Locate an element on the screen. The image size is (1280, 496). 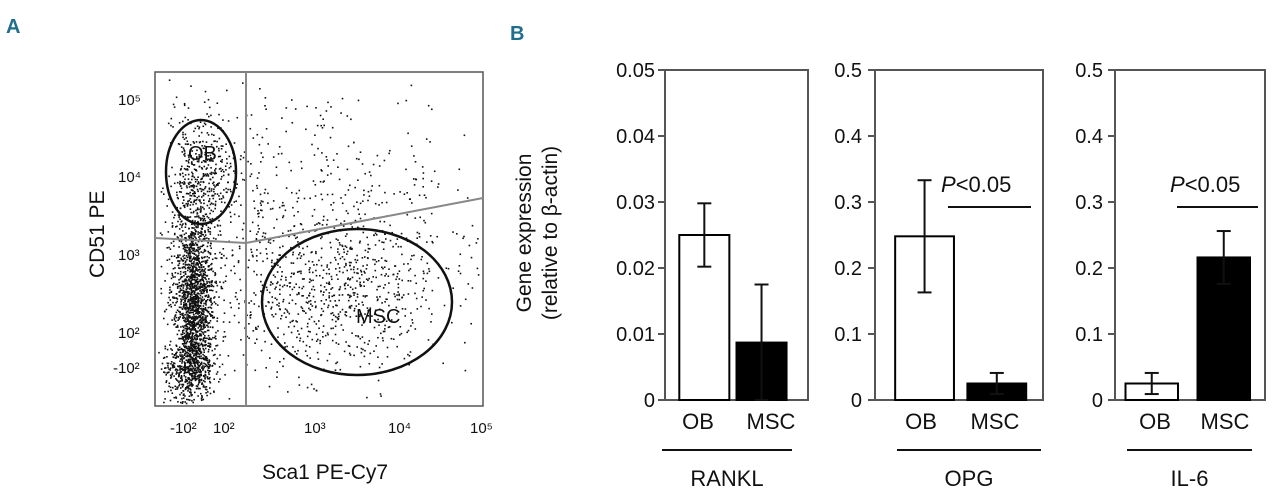
y-tick-label: 0.03 is located at coordinates (635, 203).